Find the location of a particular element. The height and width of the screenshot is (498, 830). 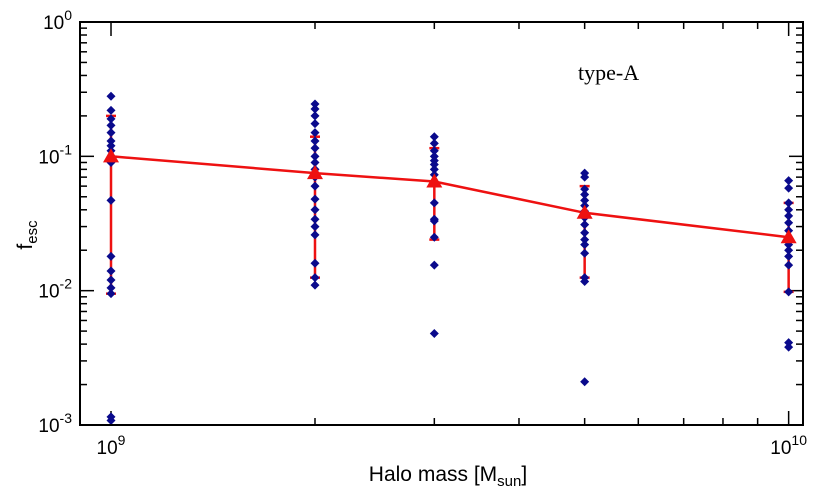

median-line-group is located at coordinates (449, 197).